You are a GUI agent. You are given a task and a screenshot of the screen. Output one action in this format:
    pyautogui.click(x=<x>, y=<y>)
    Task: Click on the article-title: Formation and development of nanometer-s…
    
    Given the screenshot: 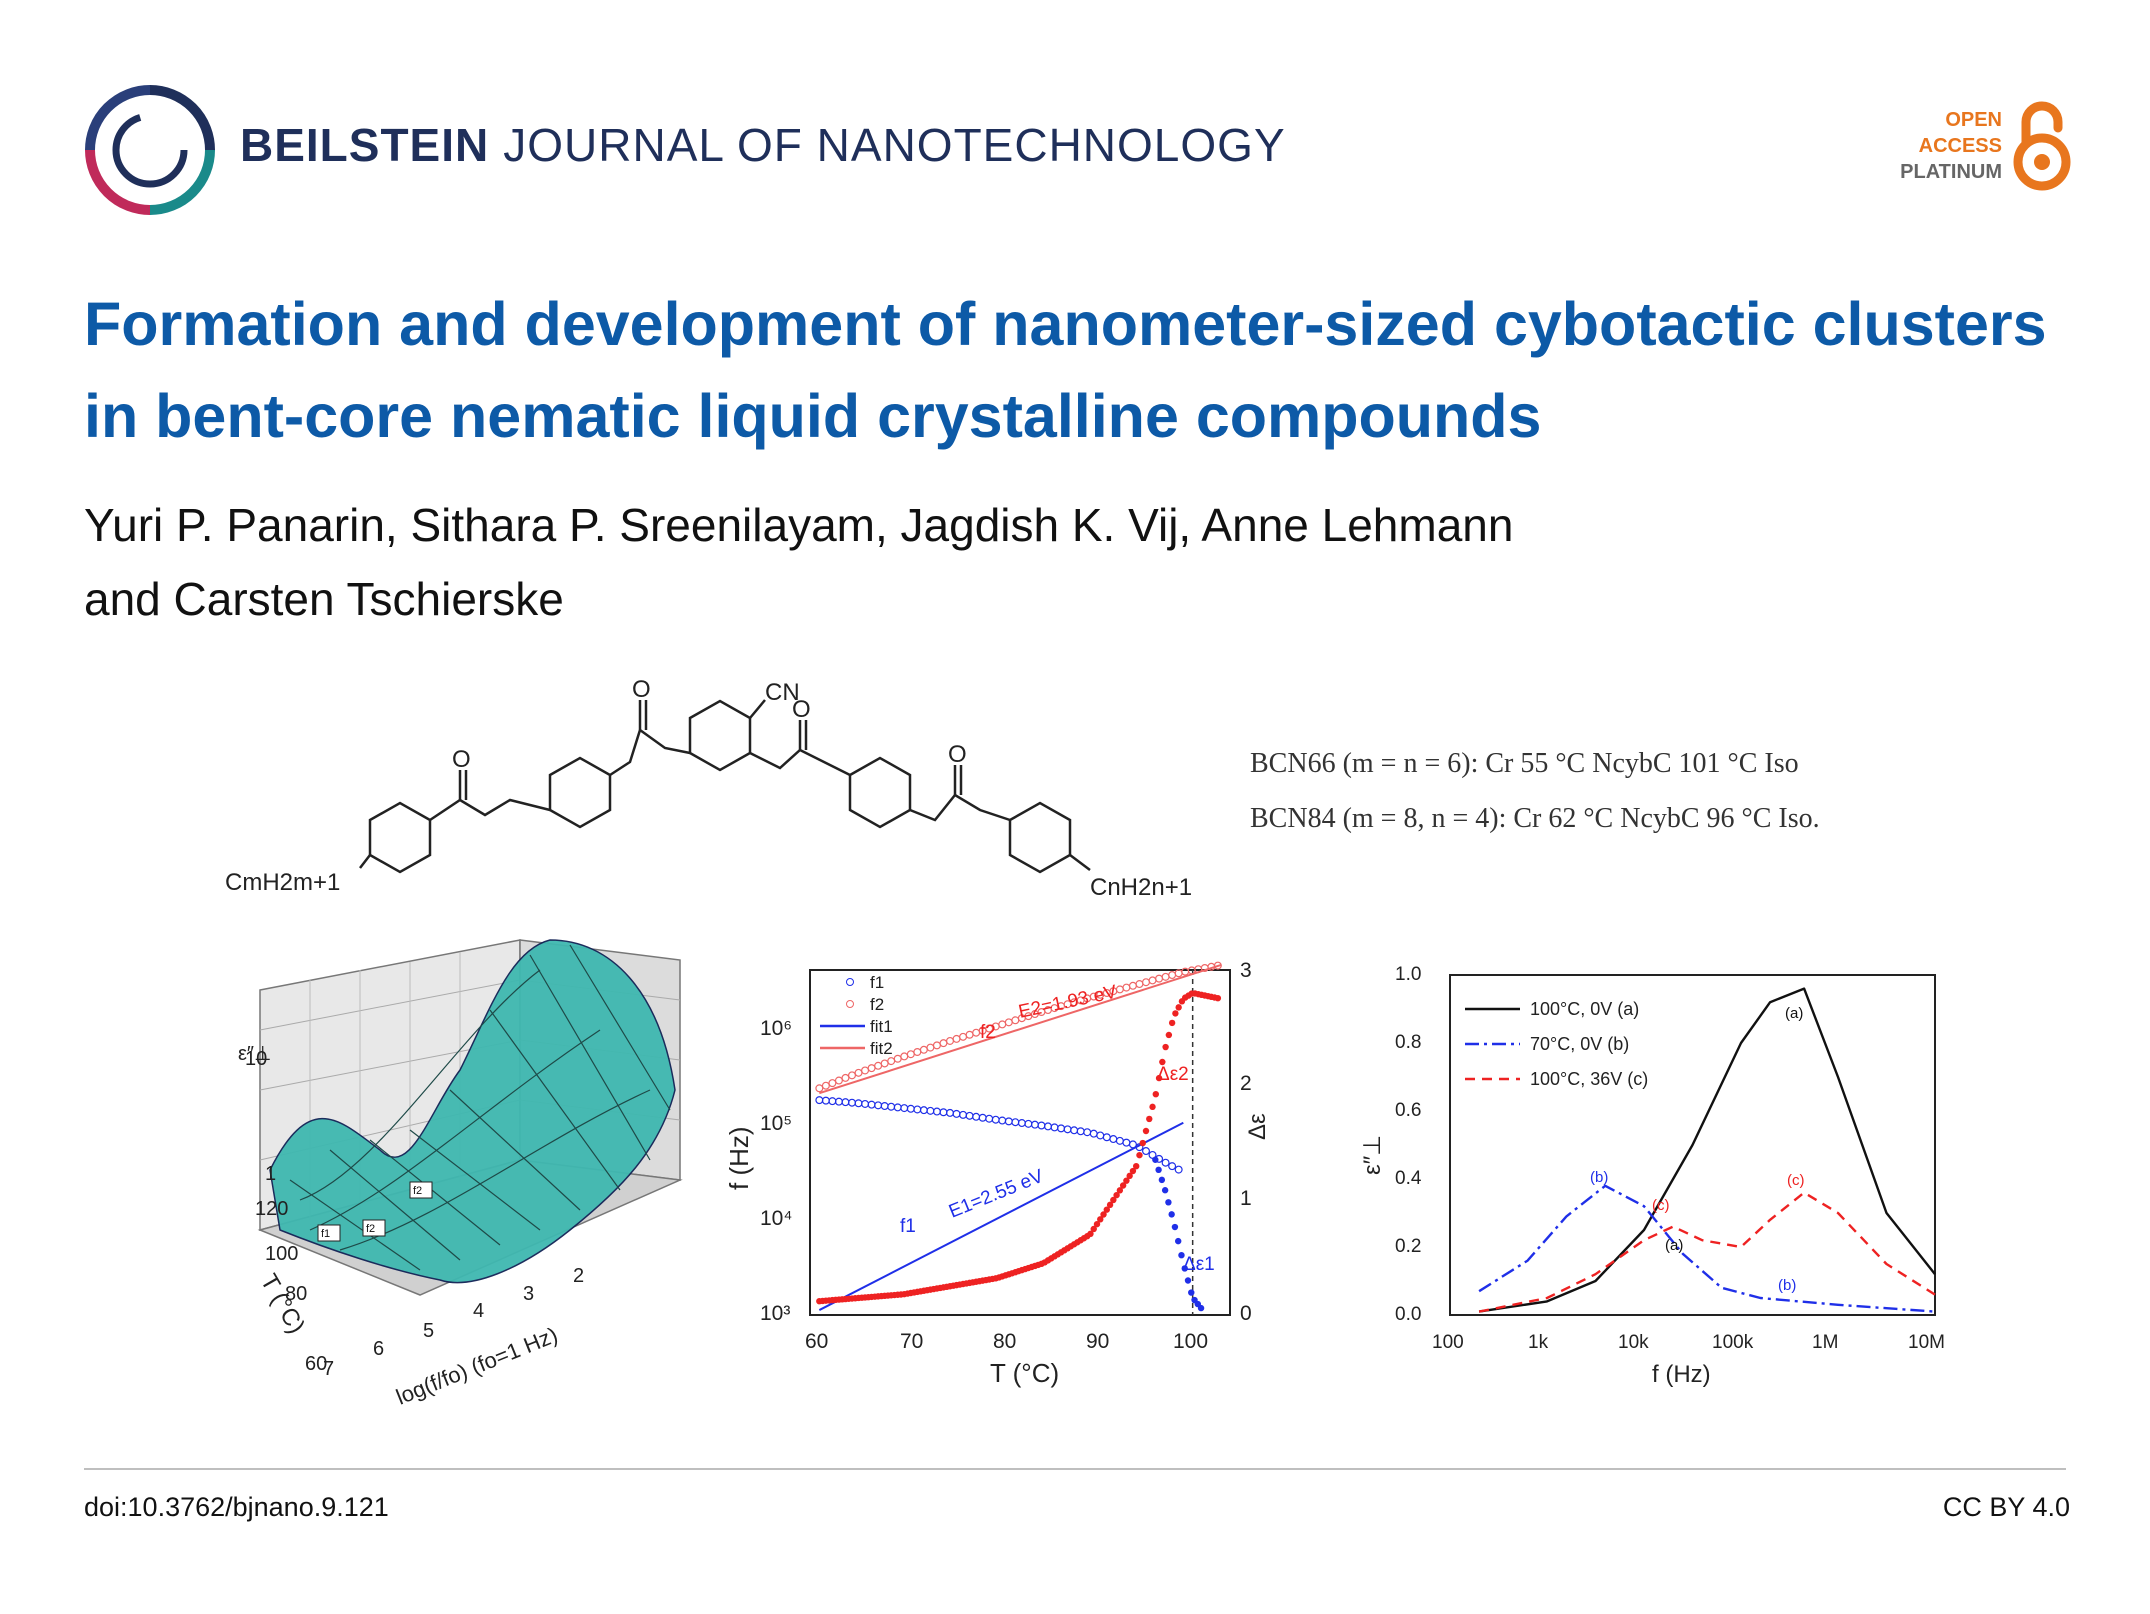 What is the action you would take?
    pyautogui.click(x=1065, y=370)
    